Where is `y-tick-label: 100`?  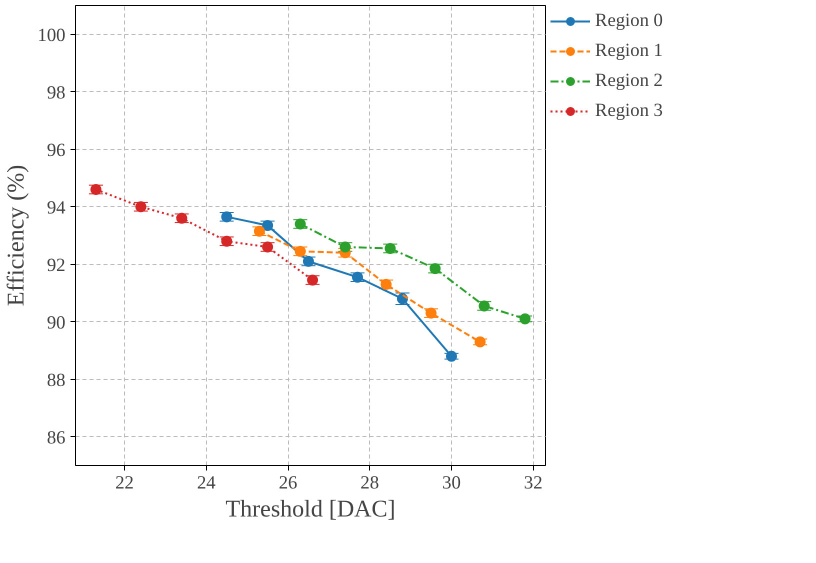
y-tick-label: 100 is located at coordinates (52, 35).